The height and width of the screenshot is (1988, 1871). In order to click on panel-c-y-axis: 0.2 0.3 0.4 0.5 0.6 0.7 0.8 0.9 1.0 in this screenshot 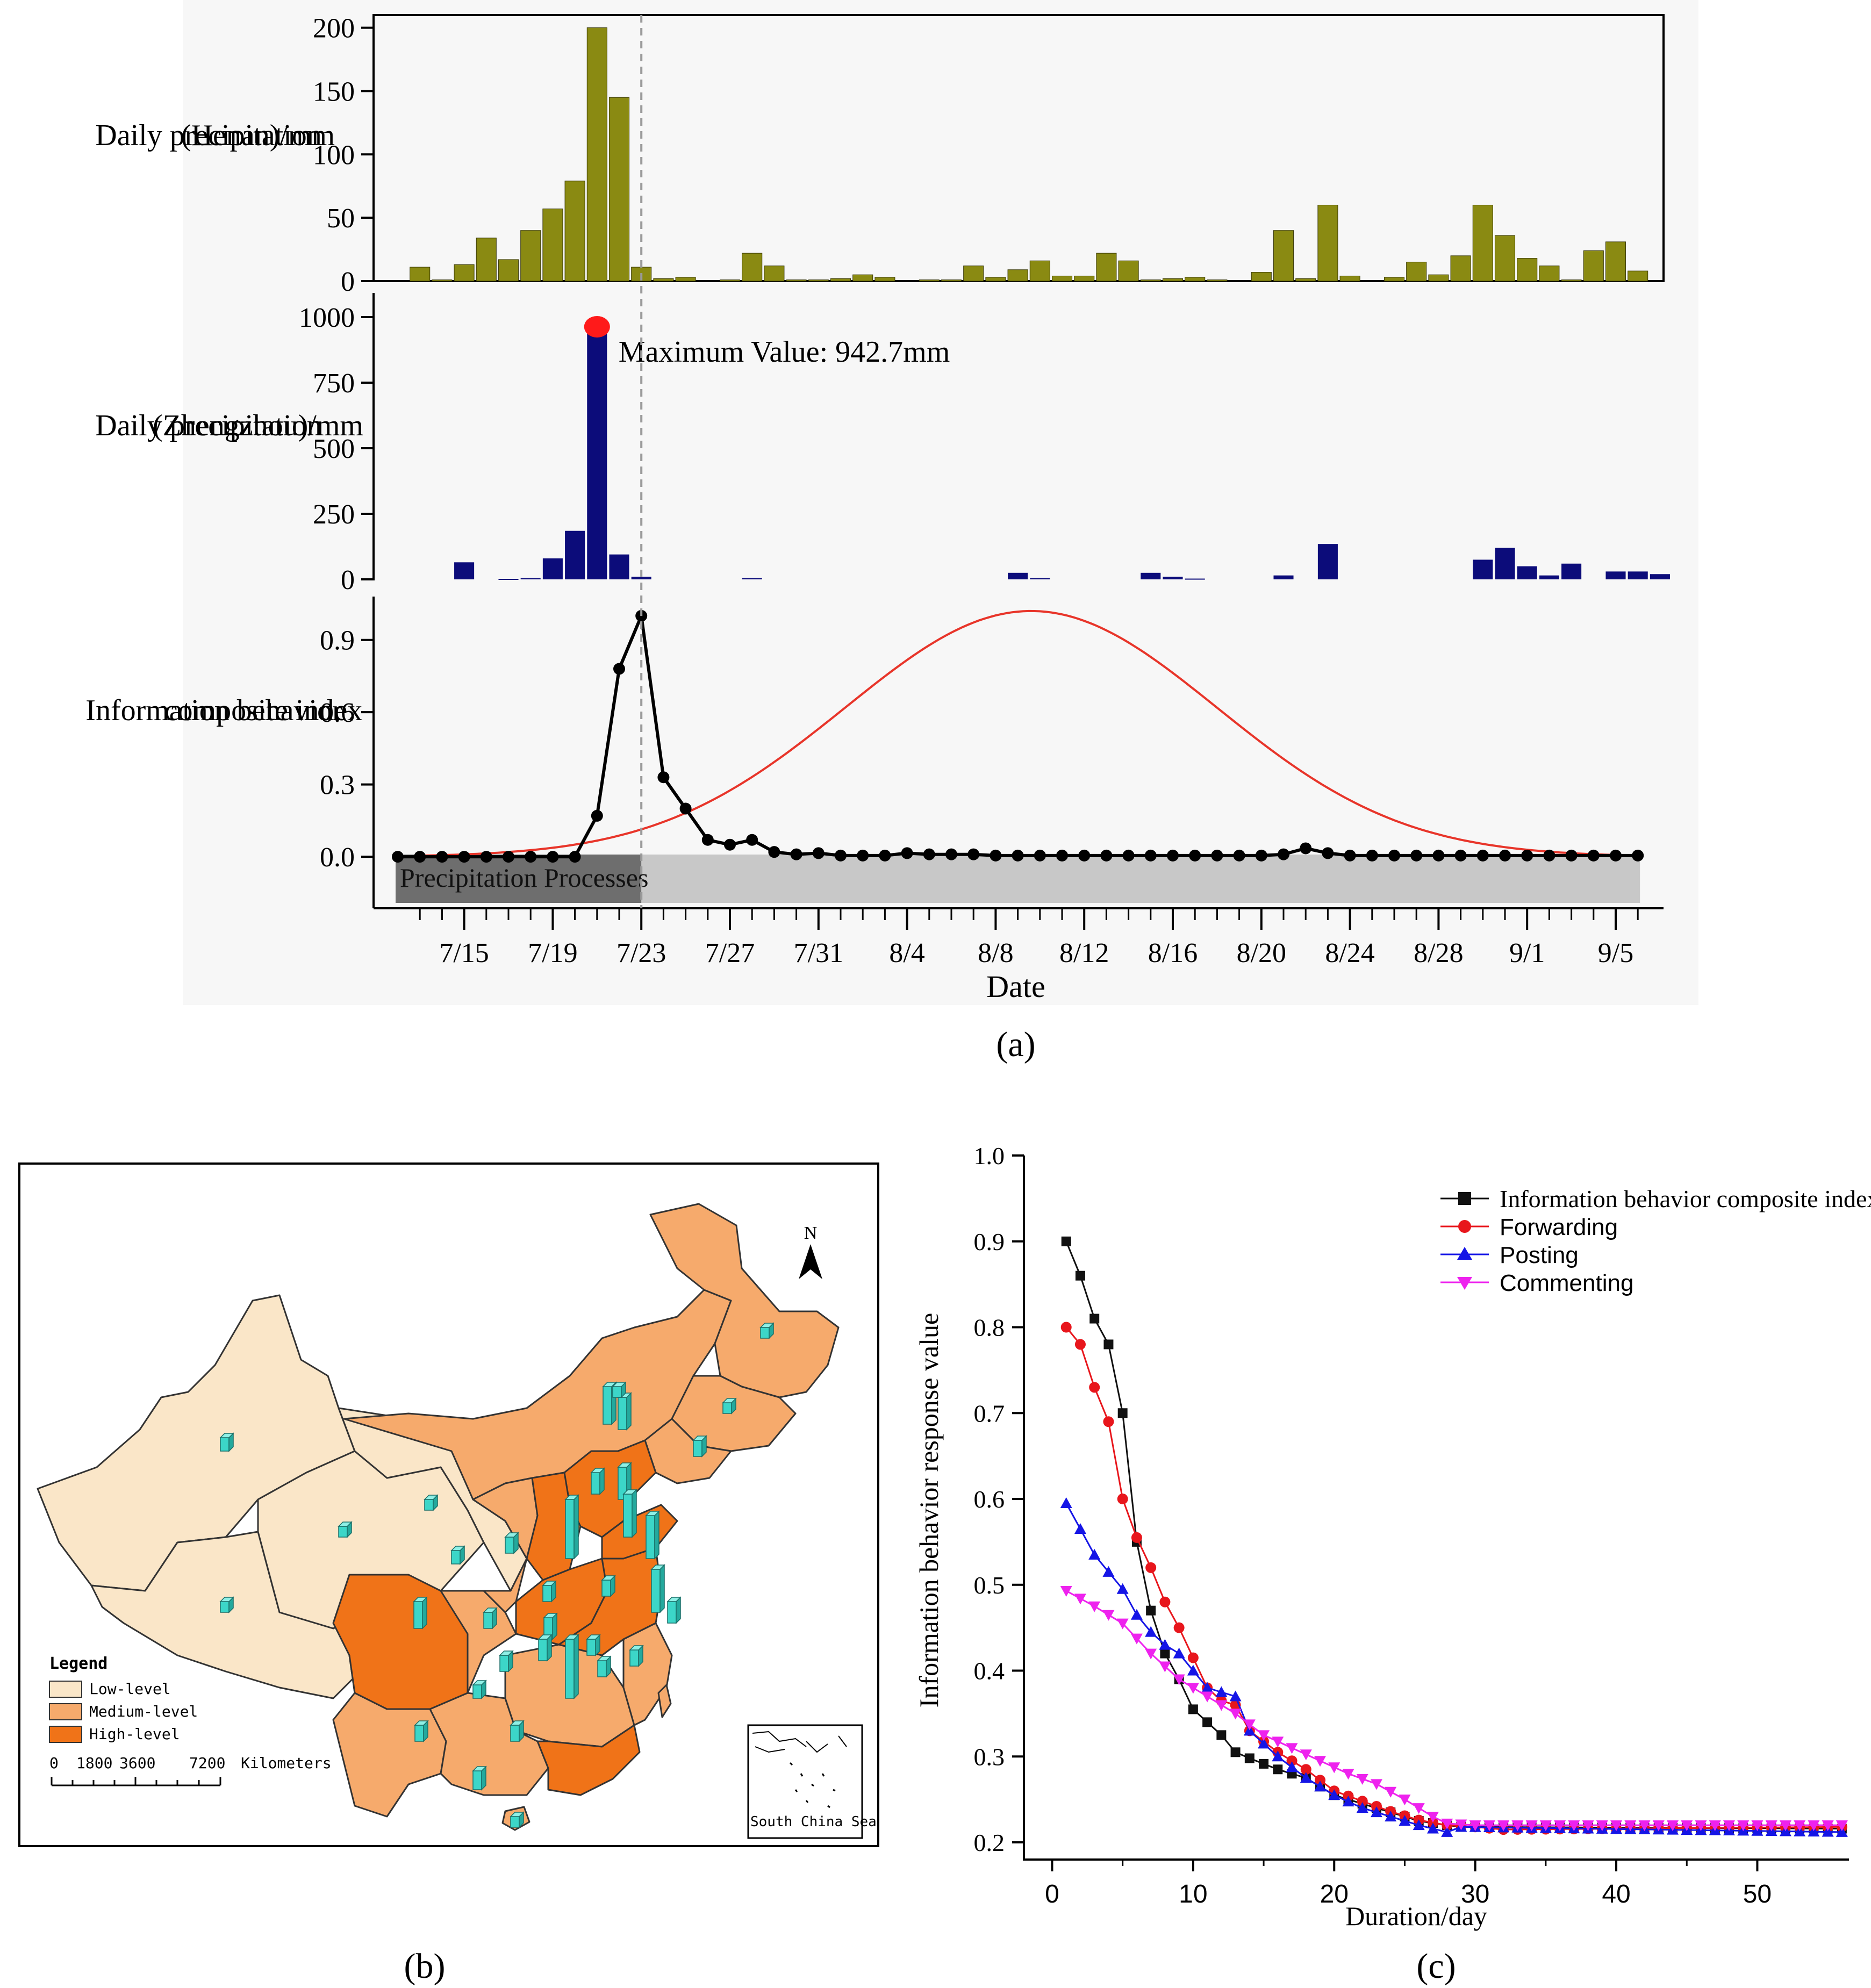, I will do `click(999, 1499)`.